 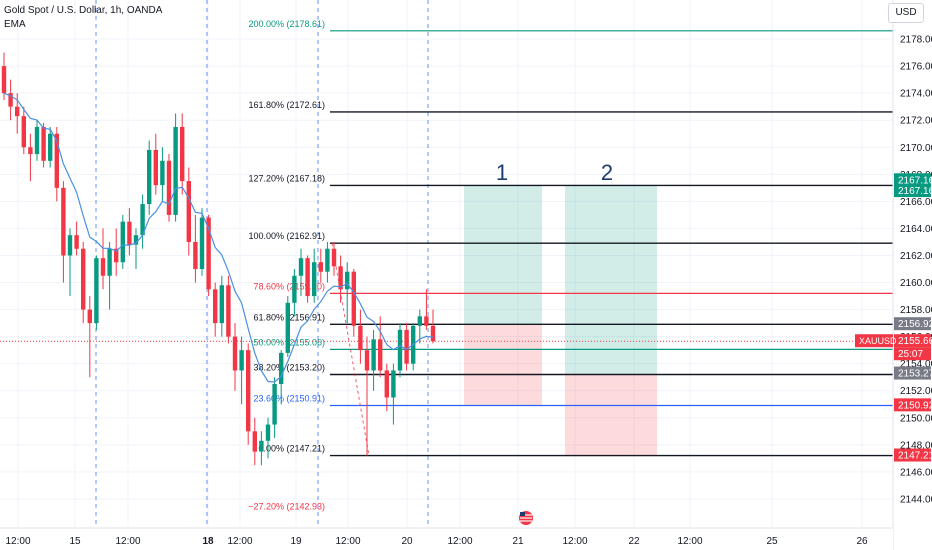 What do you see at coordinates (915, 374) in the screenshot?
I see `price-badge-text: 2153.27` at bounding box center [915, 374].